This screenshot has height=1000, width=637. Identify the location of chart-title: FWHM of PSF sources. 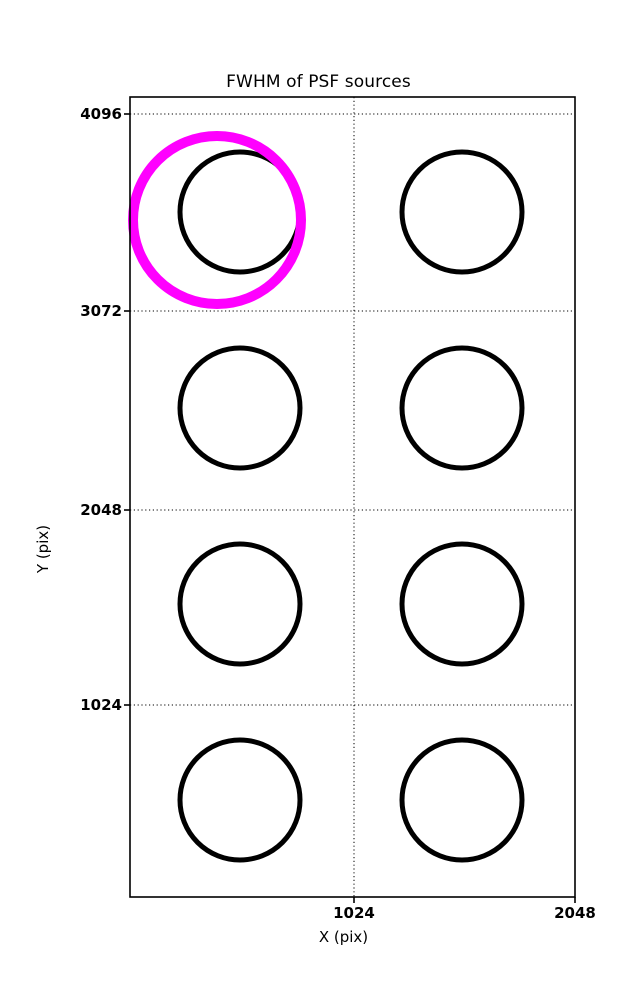
(318, 82).